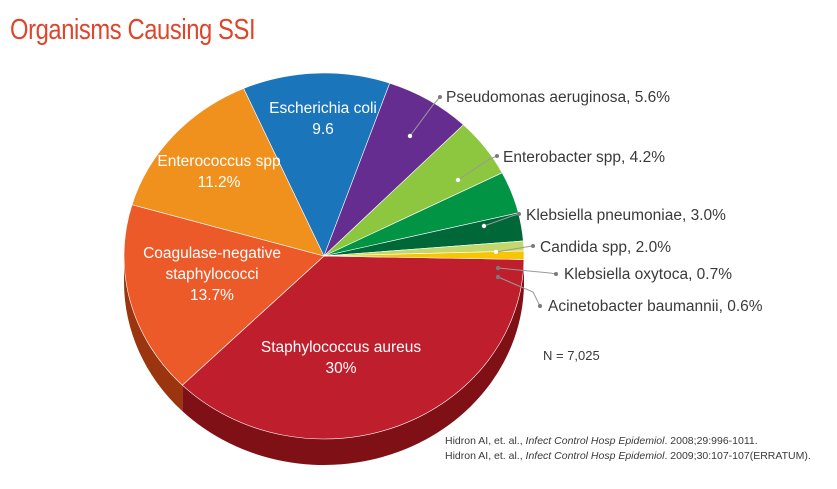  What do you see at coordinates (340, 368) in the screenshot?
I see `slice-value: 30%` at bounding box center [340, 368].